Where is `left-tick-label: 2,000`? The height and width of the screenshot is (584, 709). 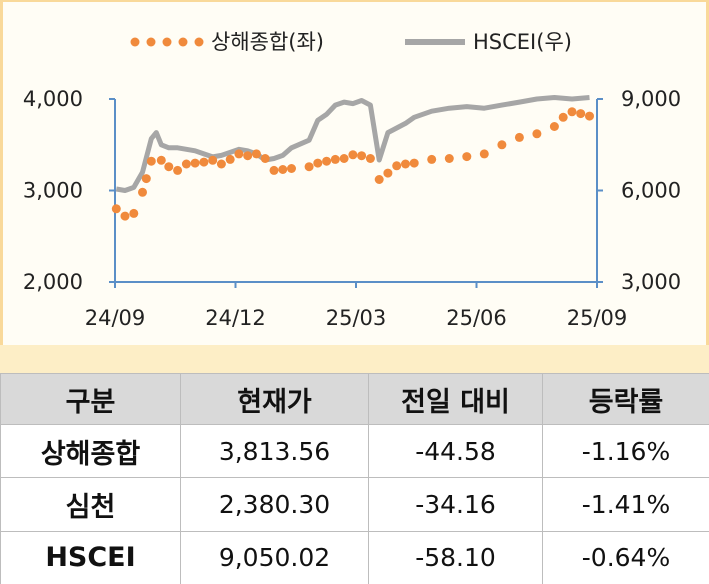 left-tick-label: 2,000 is located at coordinates (53, 282).